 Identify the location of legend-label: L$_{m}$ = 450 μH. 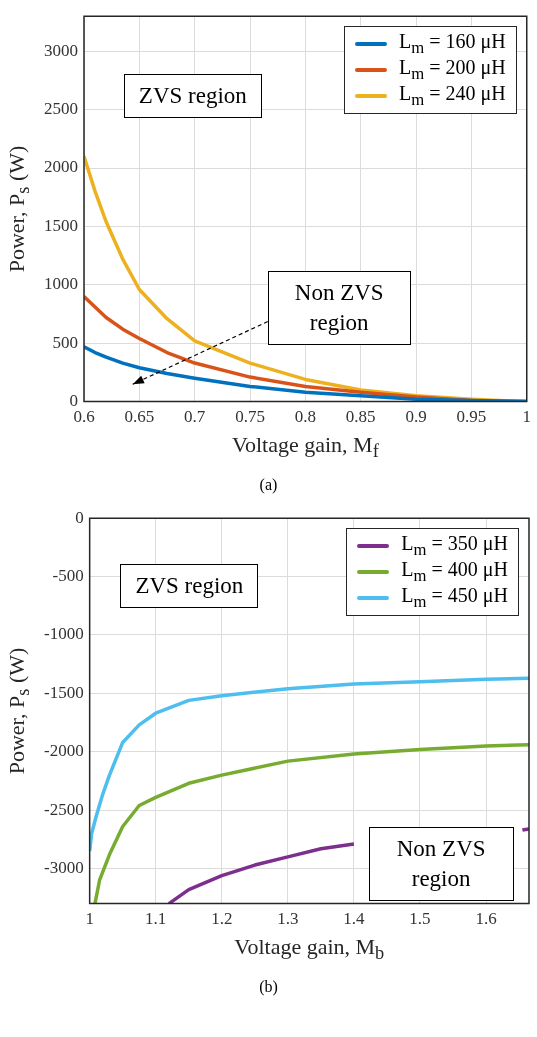
(454, 598).